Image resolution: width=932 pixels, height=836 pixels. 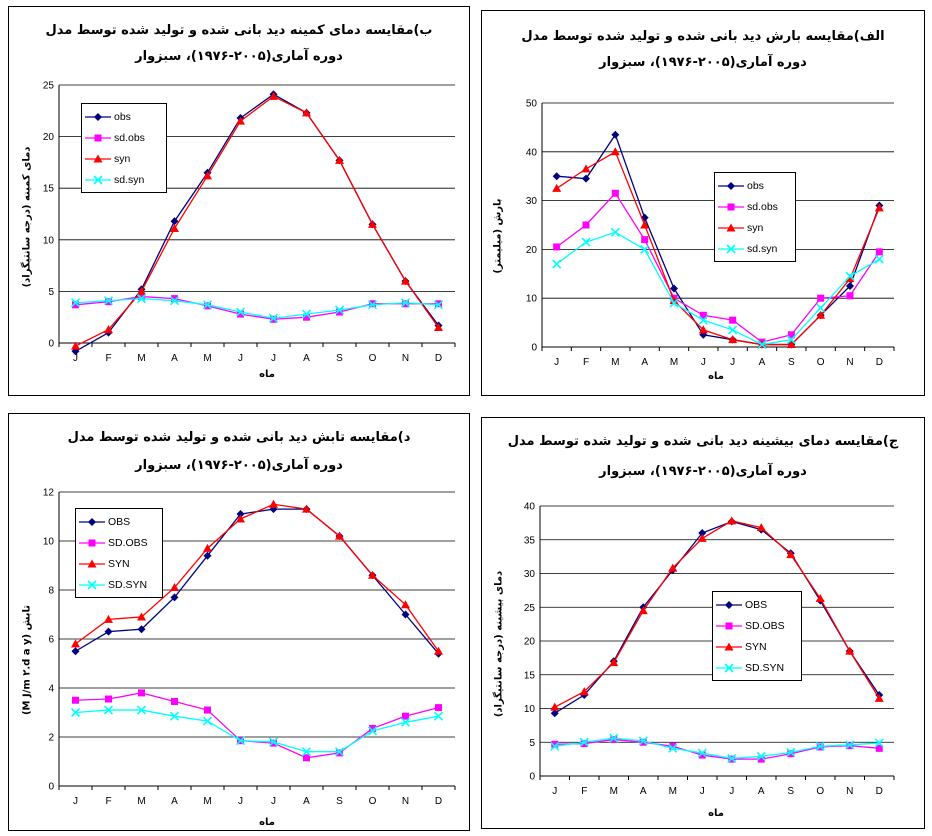 I want to click on series-syn, so click(x=717, y=613).